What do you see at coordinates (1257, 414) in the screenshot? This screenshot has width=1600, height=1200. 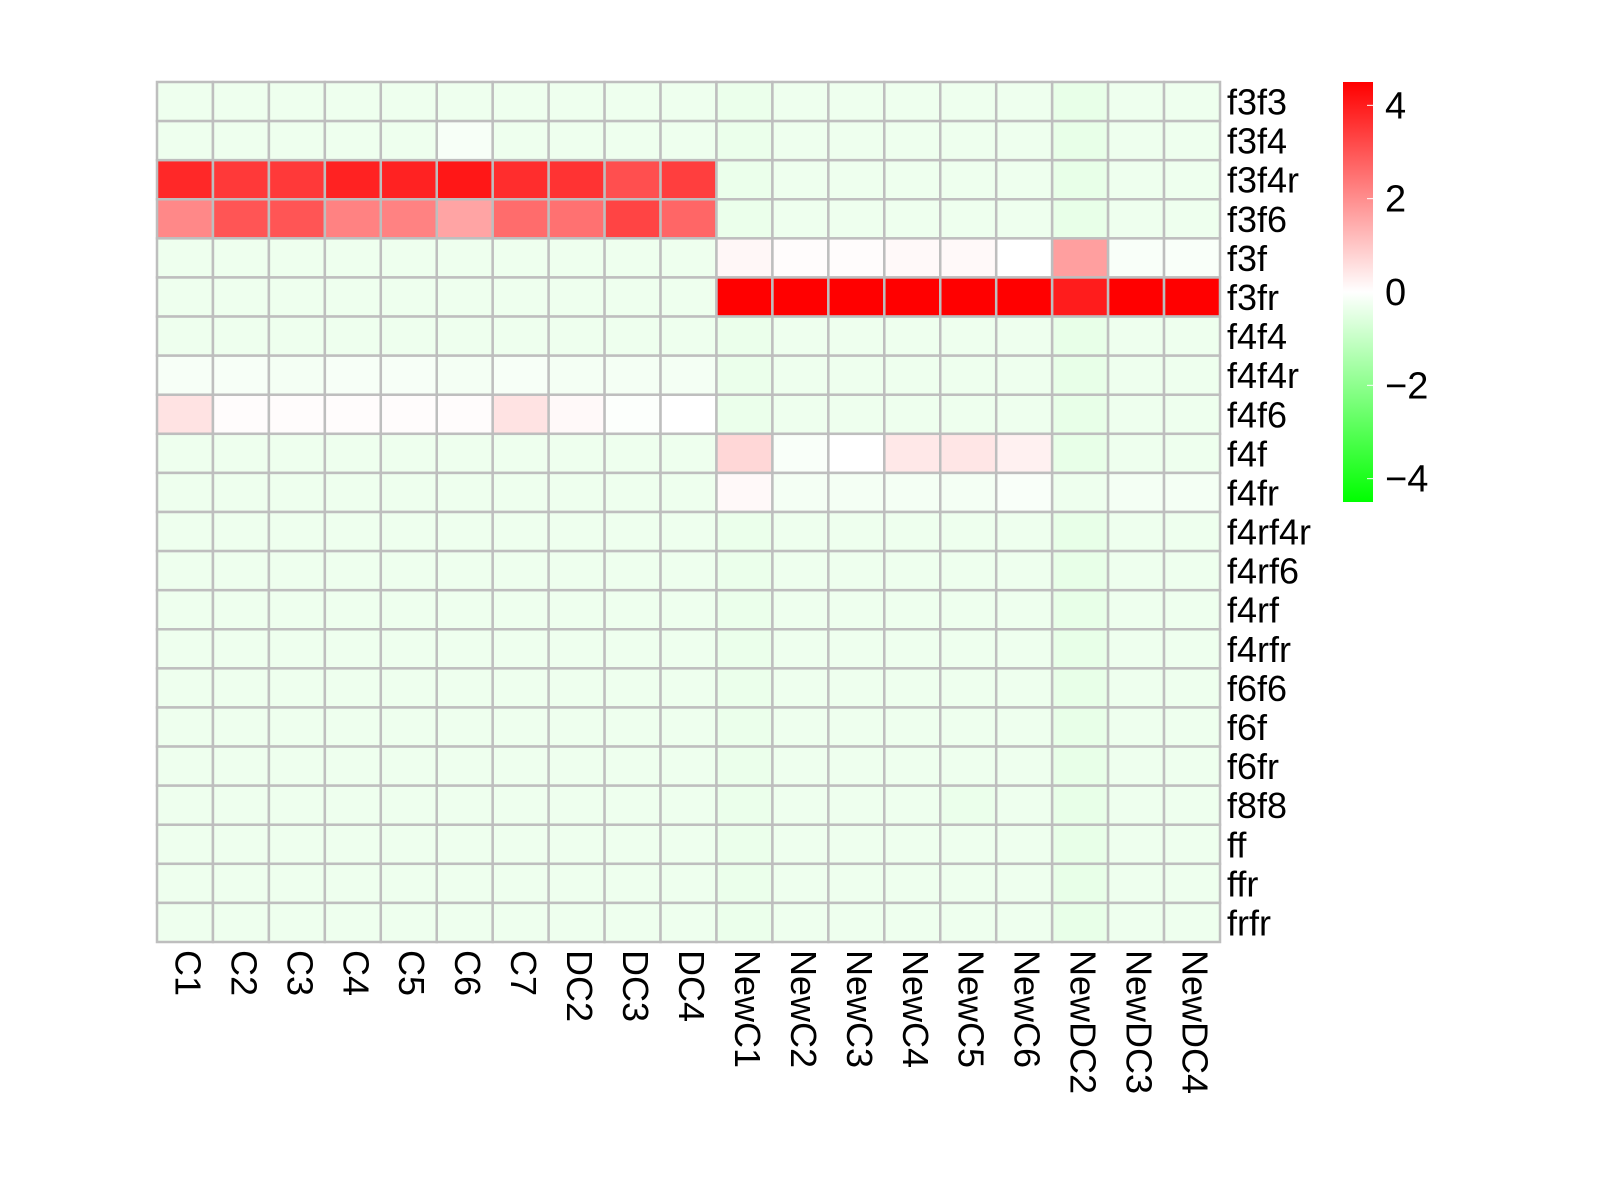 I see `row-label: f4f6` at bounding box center [1257, 414].